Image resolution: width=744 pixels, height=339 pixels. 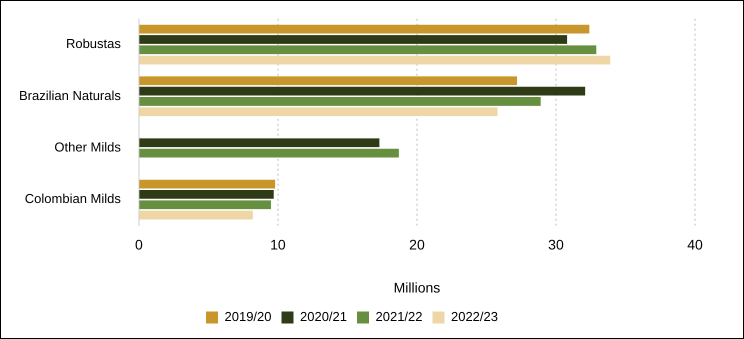 I want to click on x-tick-label: 0, so click(x=138, y=244).